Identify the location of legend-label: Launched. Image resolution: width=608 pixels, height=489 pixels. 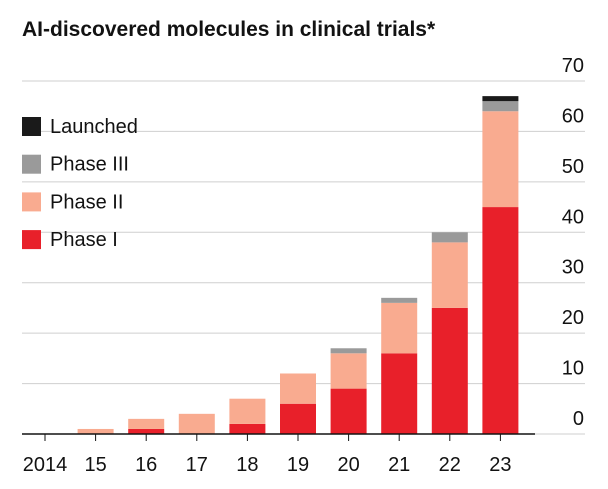
(94, 127).